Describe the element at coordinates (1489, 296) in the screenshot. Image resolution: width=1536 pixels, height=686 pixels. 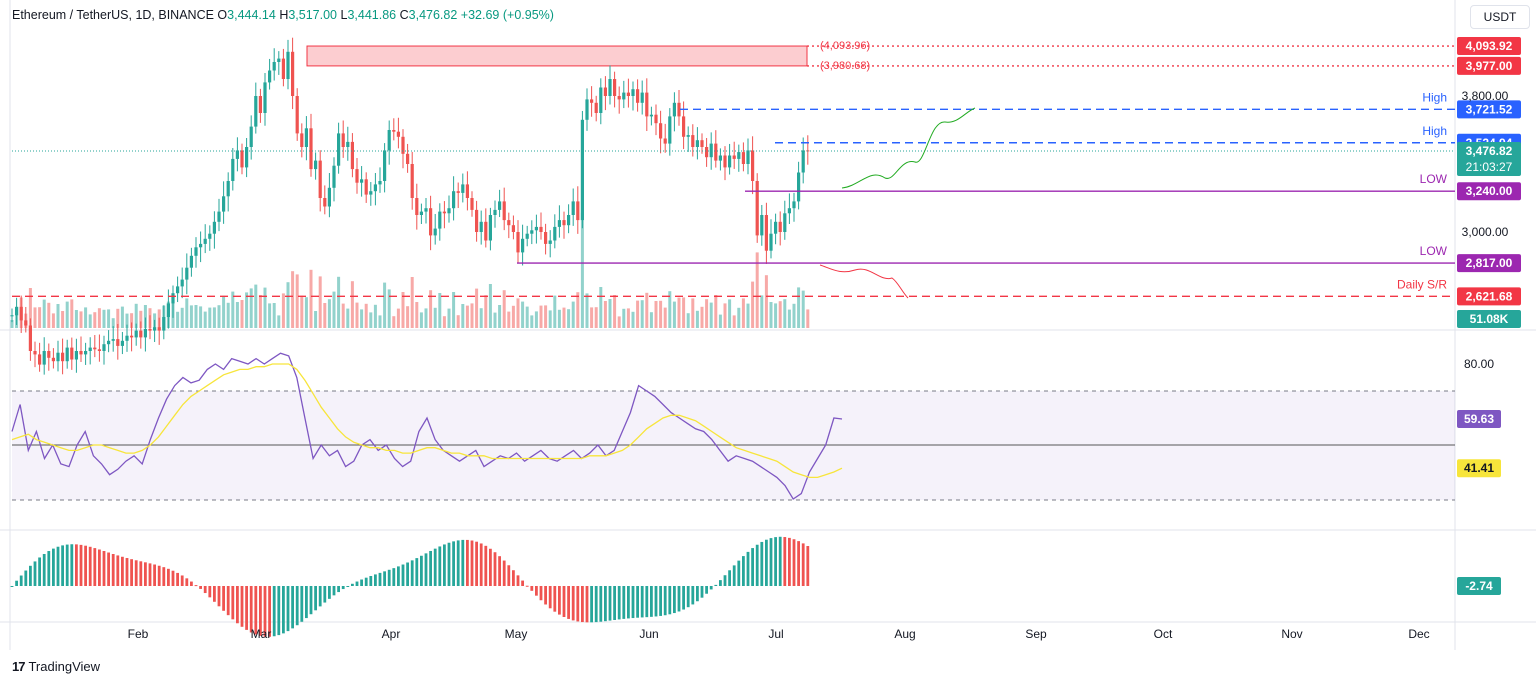
I see `price-tag: 2,621.68` at that location.